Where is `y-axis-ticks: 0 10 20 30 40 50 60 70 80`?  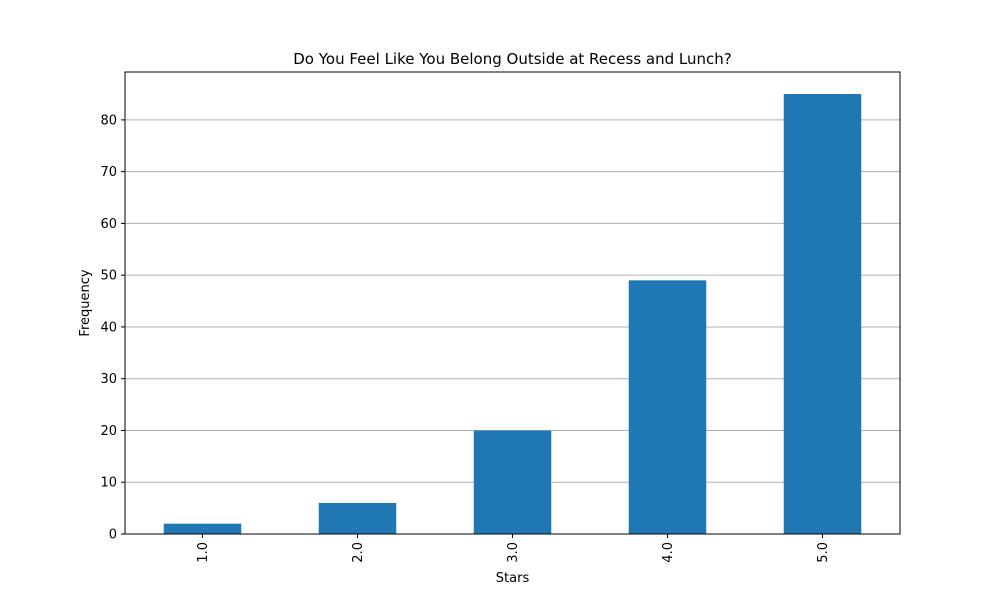
y-axis-ticks: 0 10 20 30 40 50 60 70 80 is located at coordinates (112, 328).